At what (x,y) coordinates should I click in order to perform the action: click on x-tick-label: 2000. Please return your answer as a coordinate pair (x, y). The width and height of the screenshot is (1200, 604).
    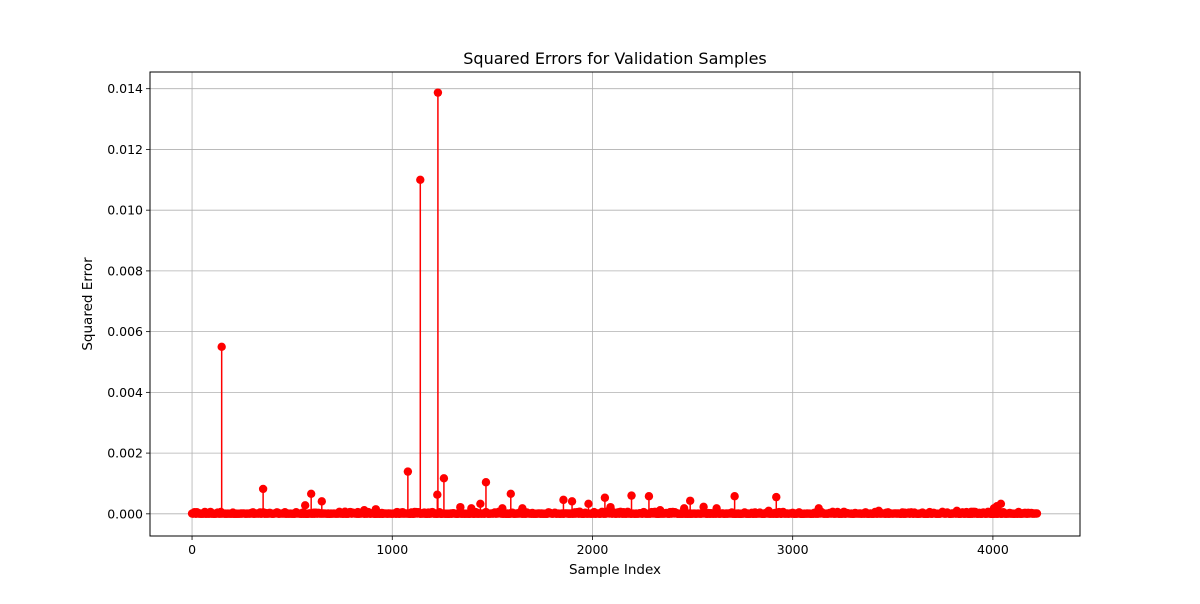
    Looking at the image, I should click on (593, 549).